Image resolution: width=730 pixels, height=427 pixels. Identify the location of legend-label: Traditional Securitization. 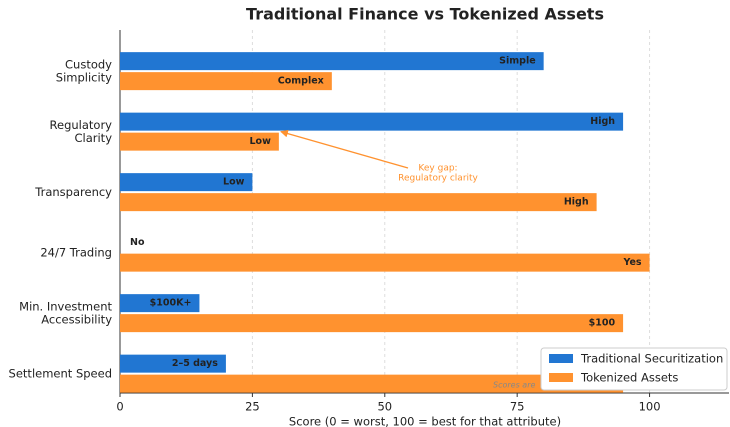
(651, 359).